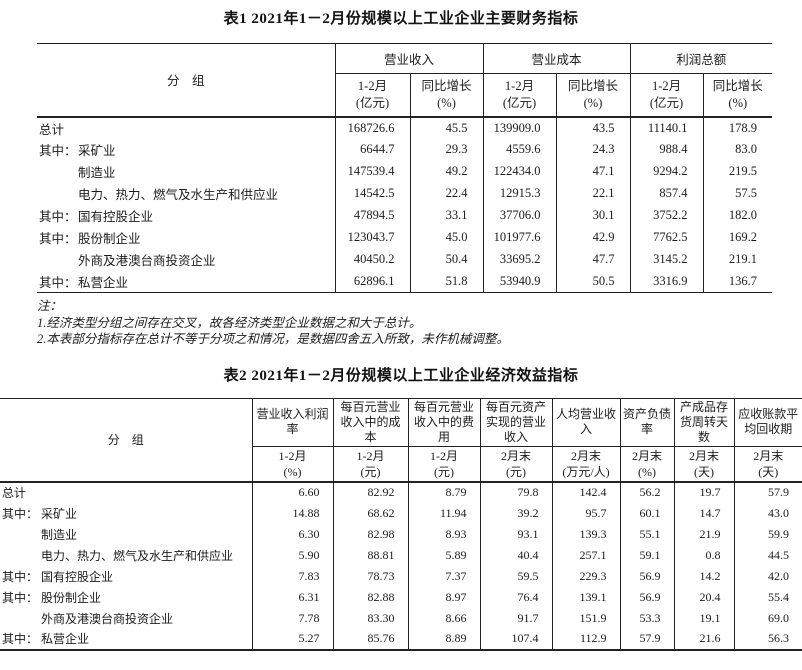 This screenshot has height=670, width=802. Describe the element at coordinates (737, 171) in the screenshot. I see `cell-value: 219.5` at that location.